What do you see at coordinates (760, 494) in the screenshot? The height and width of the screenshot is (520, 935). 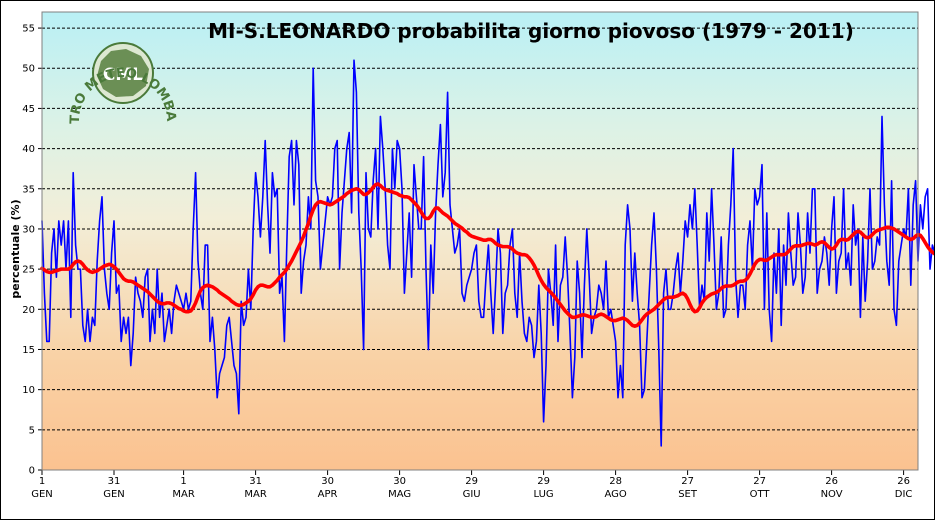 I see `x-tick-month-label: OTT` at bounding box center [760, 494].